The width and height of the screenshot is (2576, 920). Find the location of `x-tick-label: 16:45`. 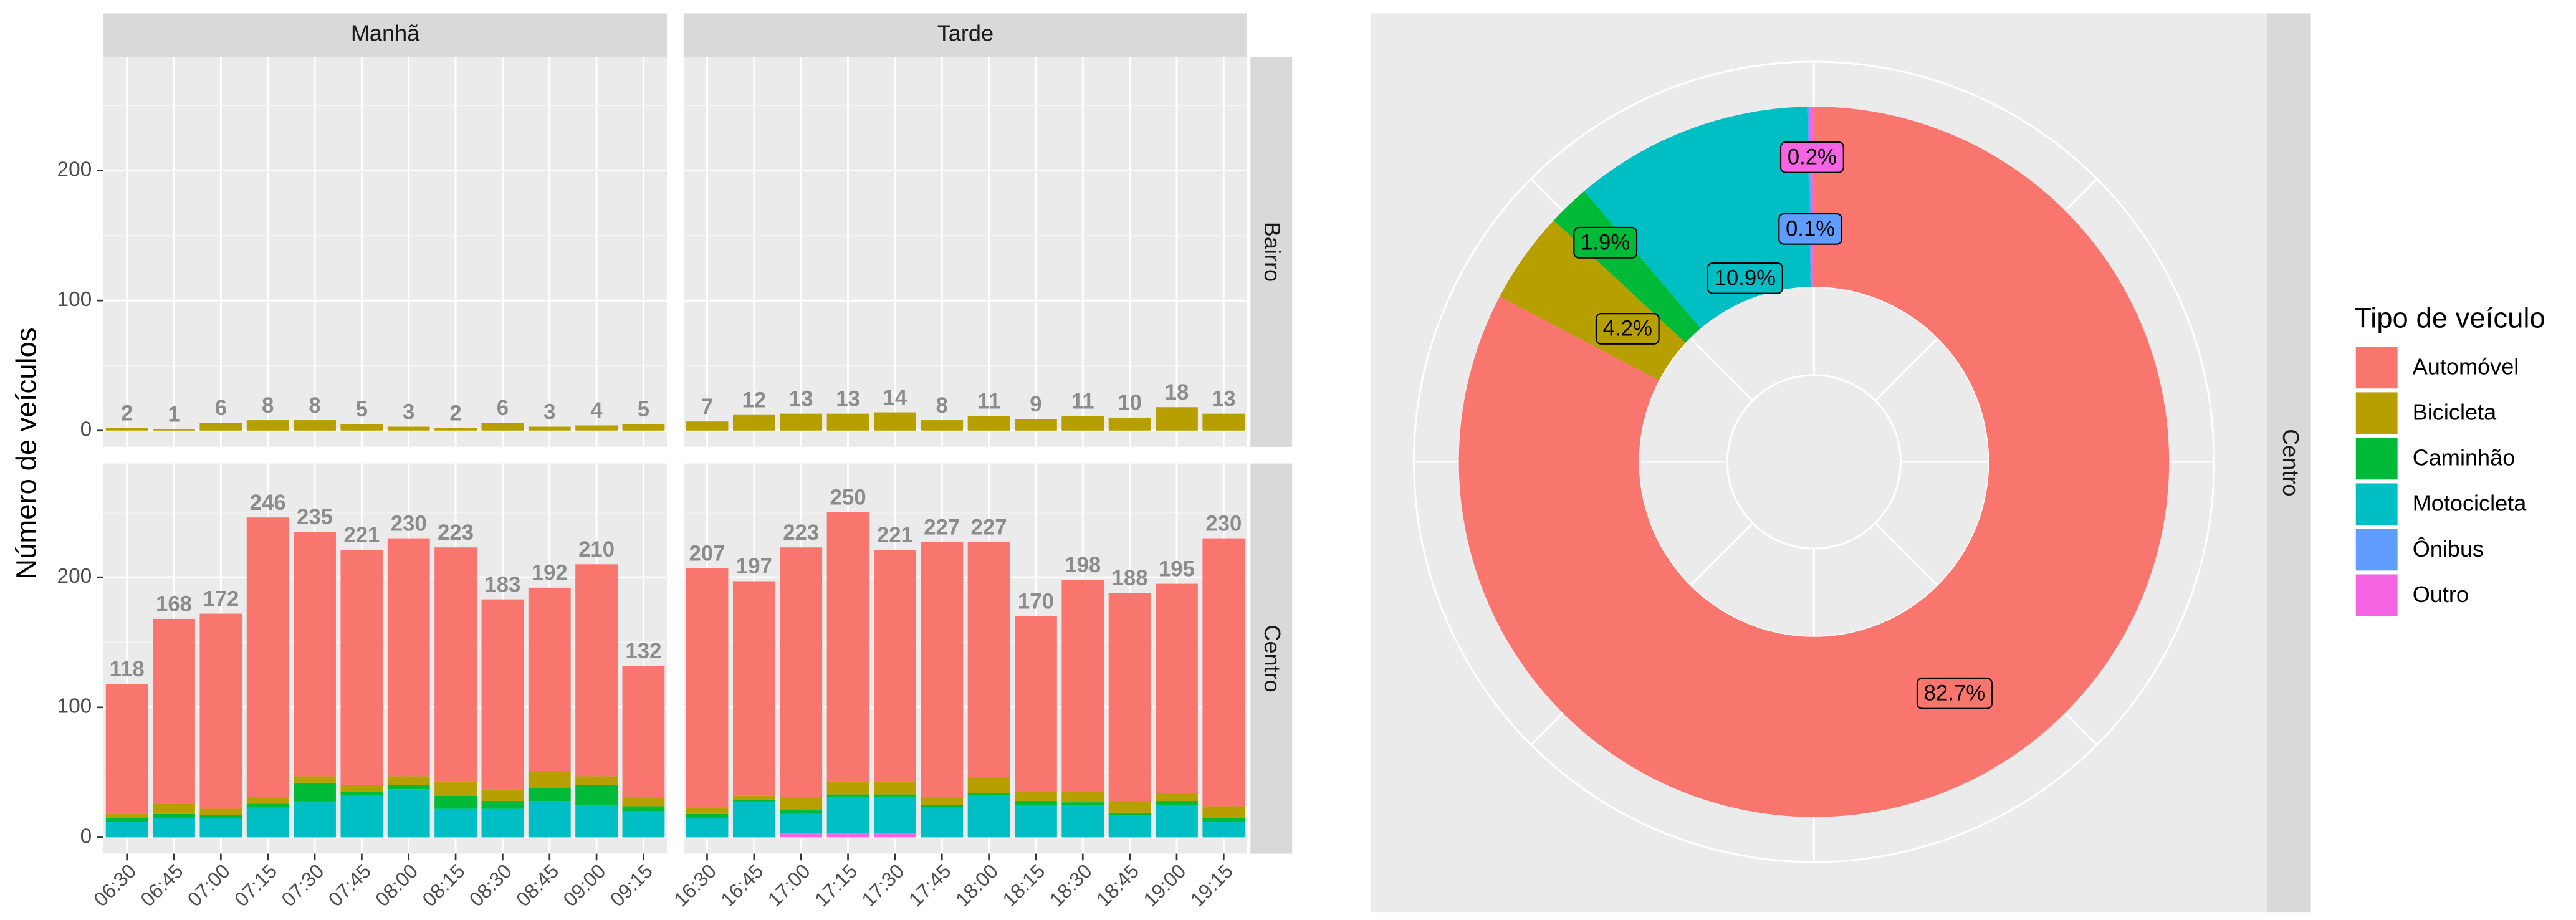

x-tick-label: 16:45 is located at coordinates (742, 885).